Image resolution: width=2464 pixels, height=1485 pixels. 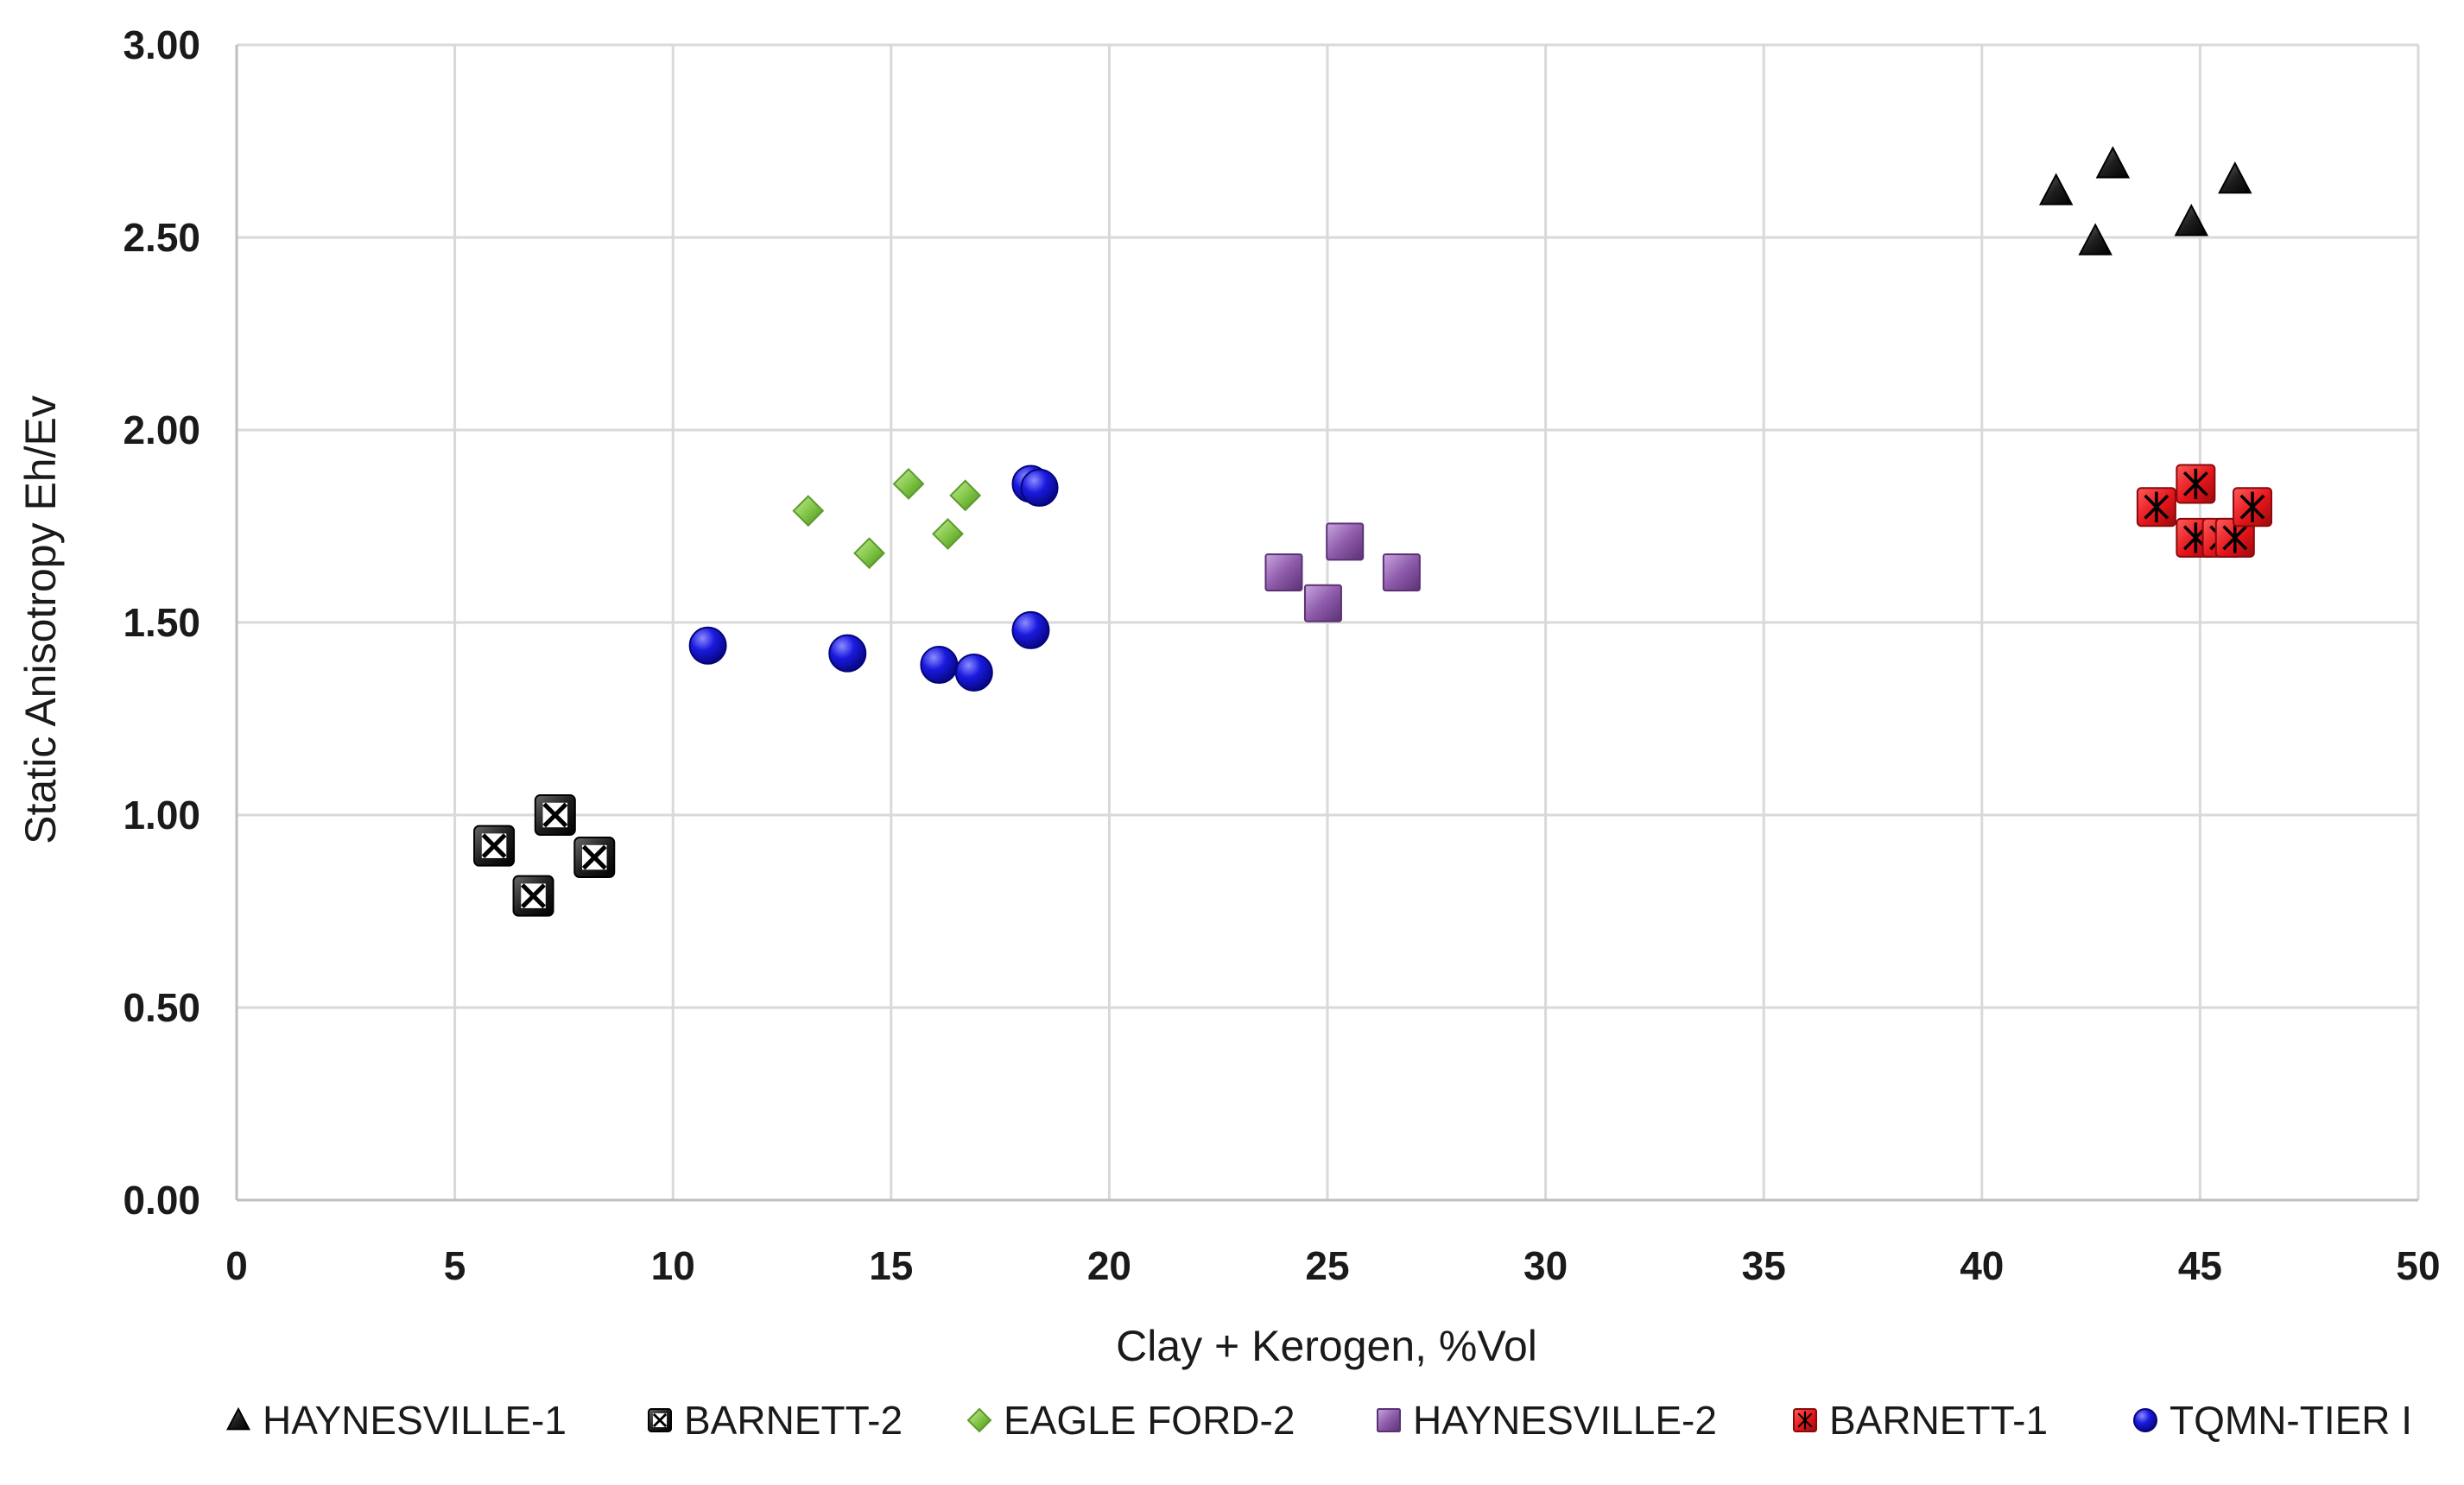 I want to click on legend-item: HAYNESVILLE-2, so click(x=1547, y=1420).